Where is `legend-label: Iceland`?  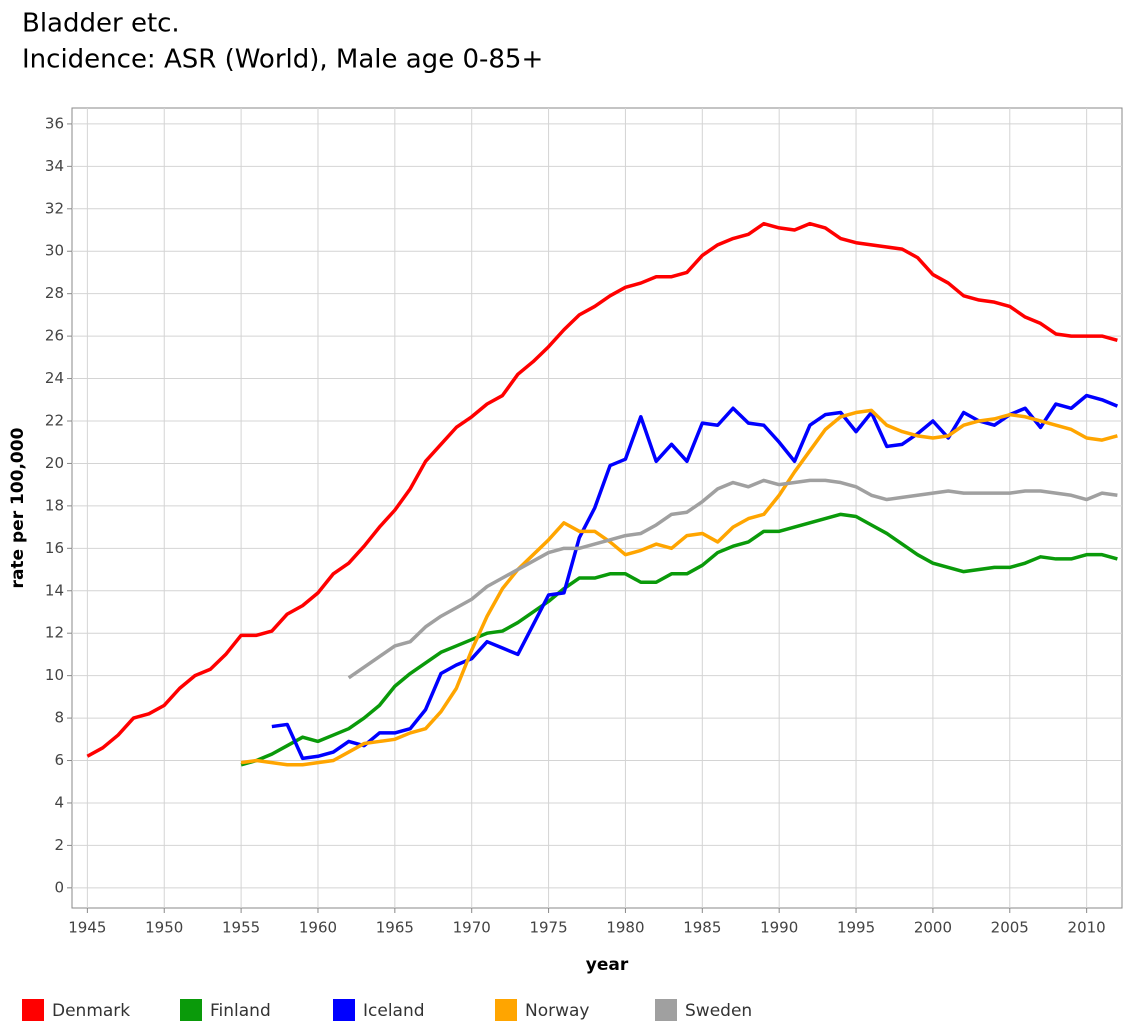 legend-label: Iceland is located at coordinates (394, 1011).